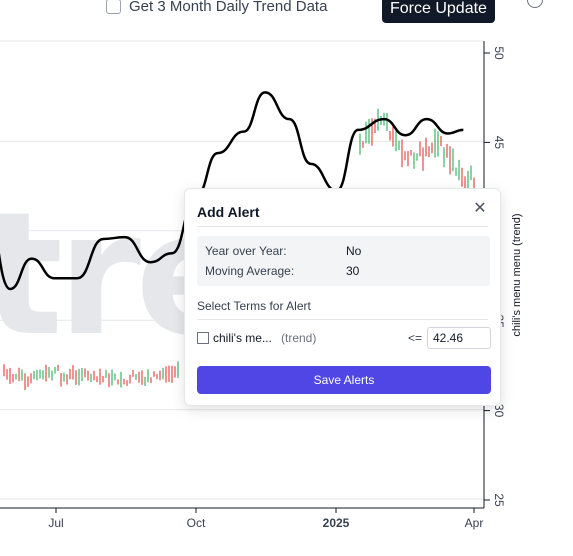  What do you see at coordinates (499, 500) in the screenshot?
I see `y-tick-label: 25` at bounding box center [499, 500].